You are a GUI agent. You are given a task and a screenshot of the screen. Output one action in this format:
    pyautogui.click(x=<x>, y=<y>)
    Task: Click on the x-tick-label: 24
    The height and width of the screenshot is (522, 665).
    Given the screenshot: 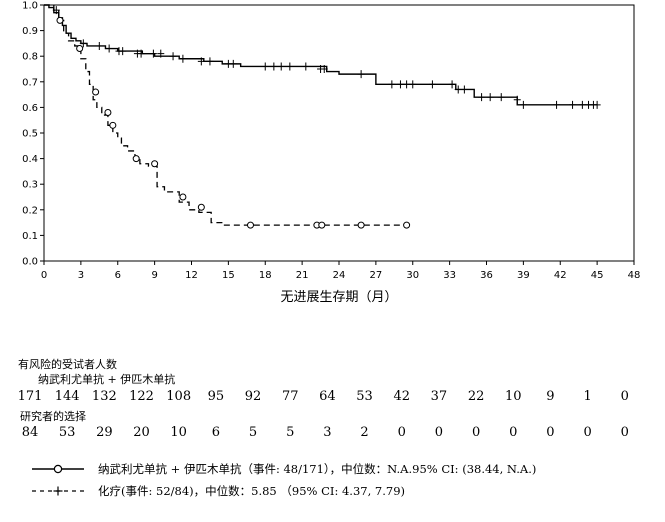 What is the action you would take?
    pyautogui.click(x=339, y=275)
    